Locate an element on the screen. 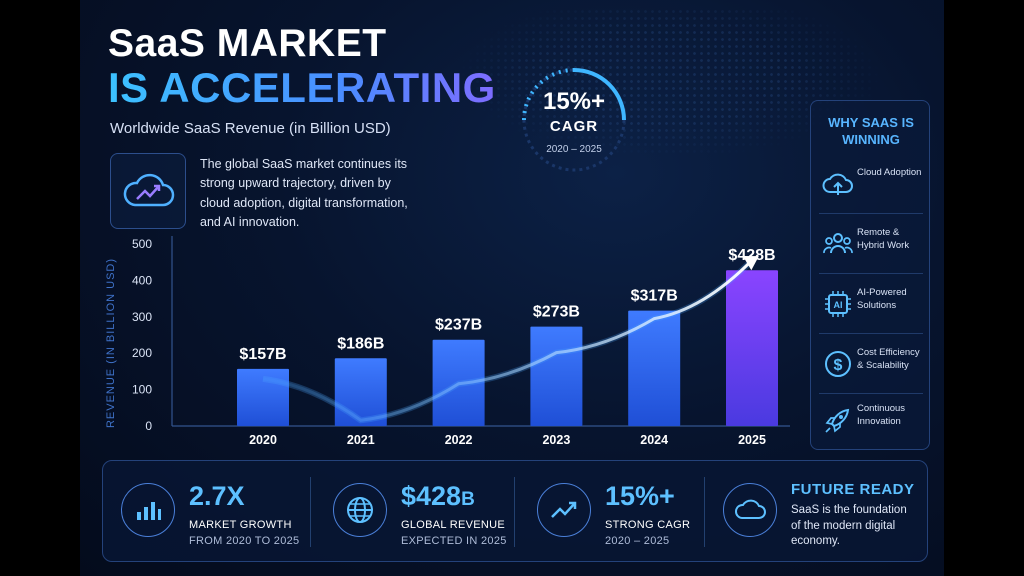  why-saas-item-label: Cloud Adoption is located at coordinates (889, 172).